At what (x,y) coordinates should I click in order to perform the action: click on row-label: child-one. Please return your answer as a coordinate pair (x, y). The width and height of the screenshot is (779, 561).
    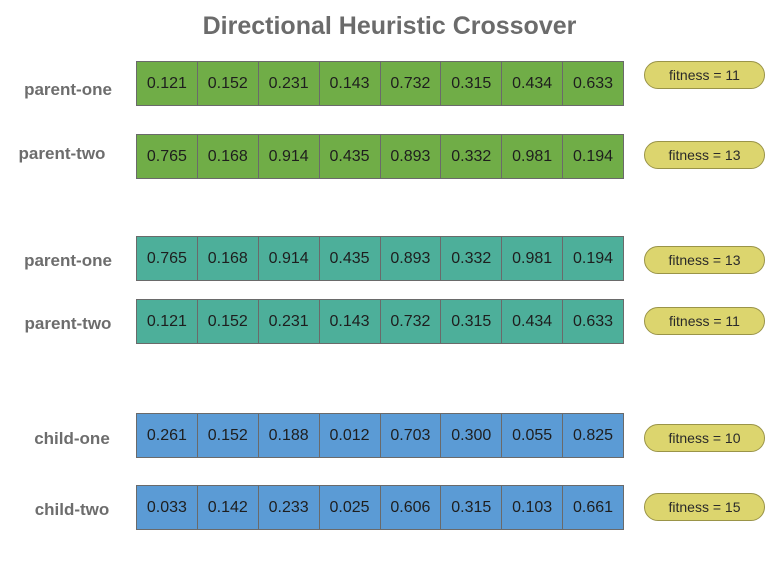
    Looking at the image, I should click on (72, 438).